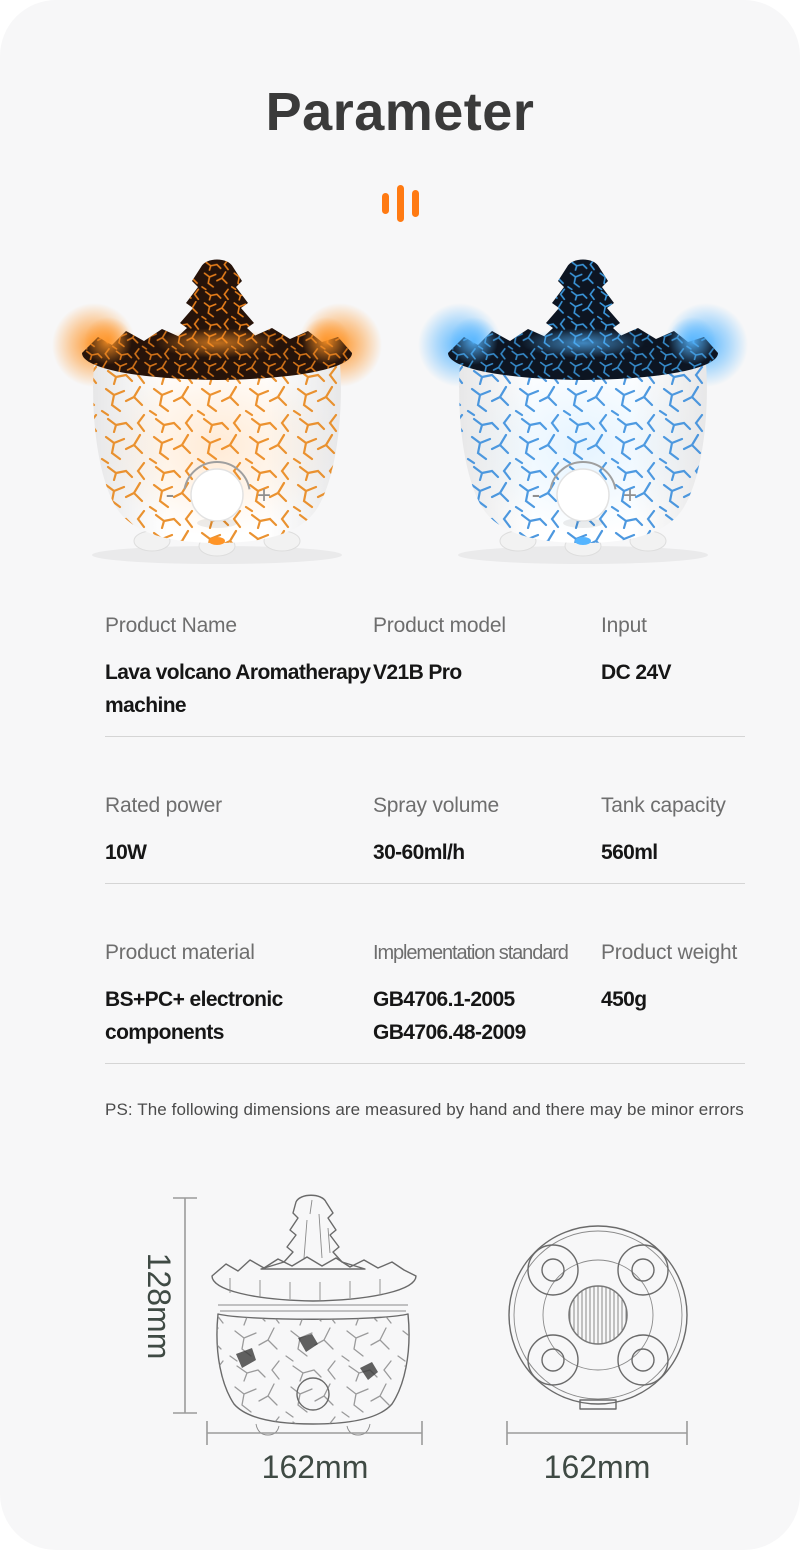  I want to click on product-image-flame: - +, so click(217, 406).